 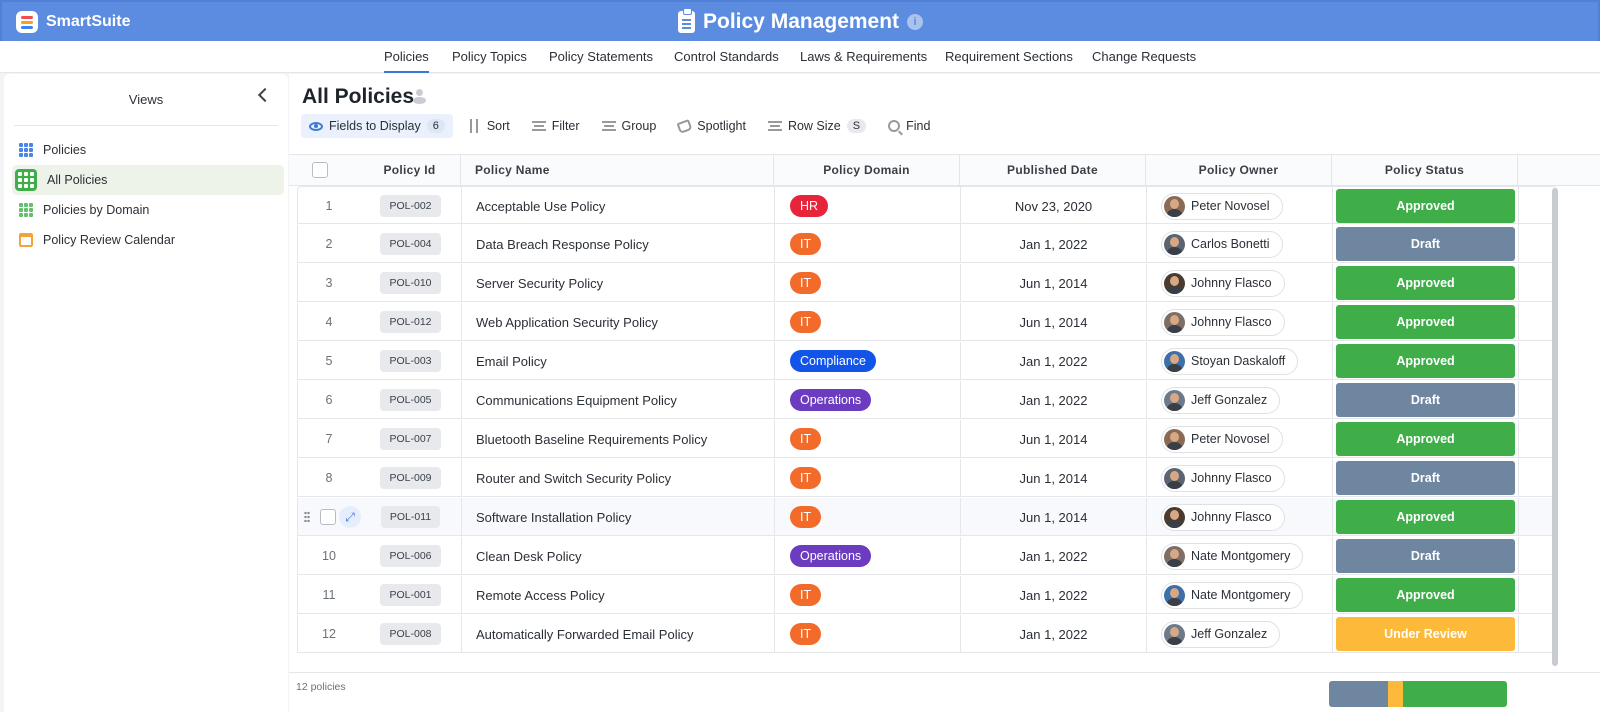 I want to click on policy-domain-cell: Operations, so click(x=868, y=556).